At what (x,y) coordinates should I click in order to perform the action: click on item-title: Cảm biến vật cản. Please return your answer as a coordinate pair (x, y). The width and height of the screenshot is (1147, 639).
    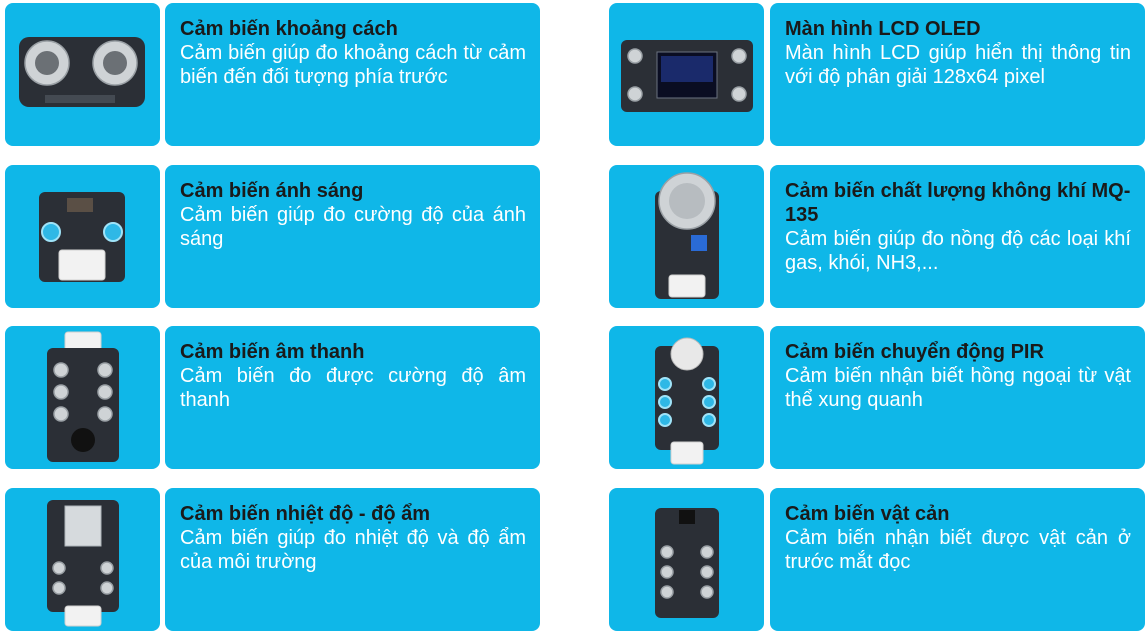
    Looking at the image, I should click on (867, 514).